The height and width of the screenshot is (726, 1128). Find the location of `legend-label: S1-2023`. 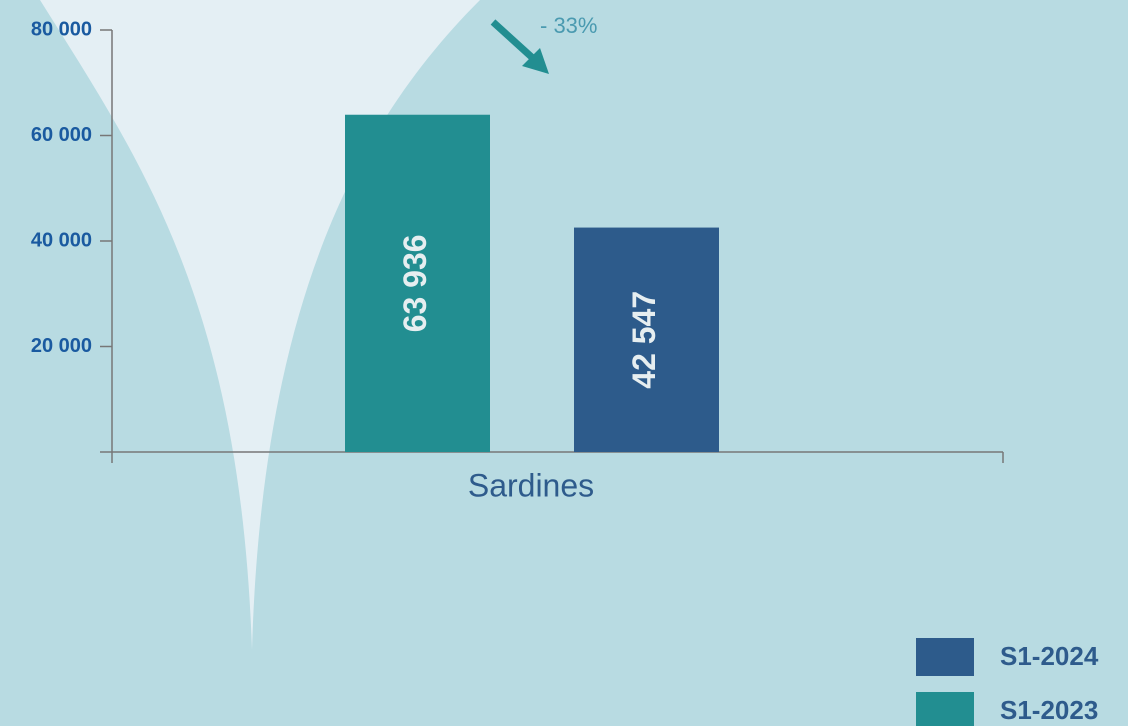

legend-label: S1-2023 is located at coordinates (1049, 710).